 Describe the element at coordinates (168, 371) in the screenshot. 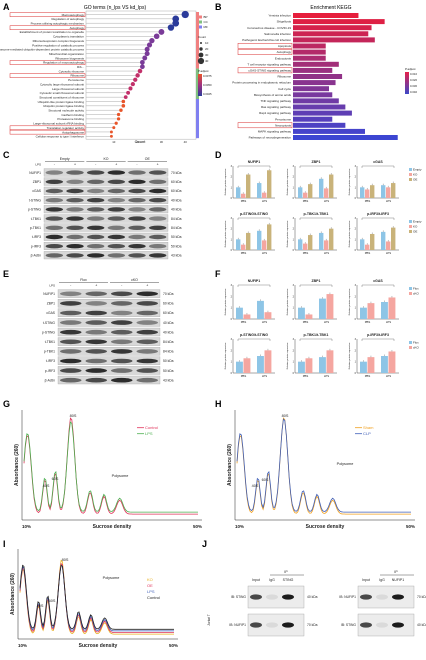

I see `blot-kda-label: 50 kDa` at that location.